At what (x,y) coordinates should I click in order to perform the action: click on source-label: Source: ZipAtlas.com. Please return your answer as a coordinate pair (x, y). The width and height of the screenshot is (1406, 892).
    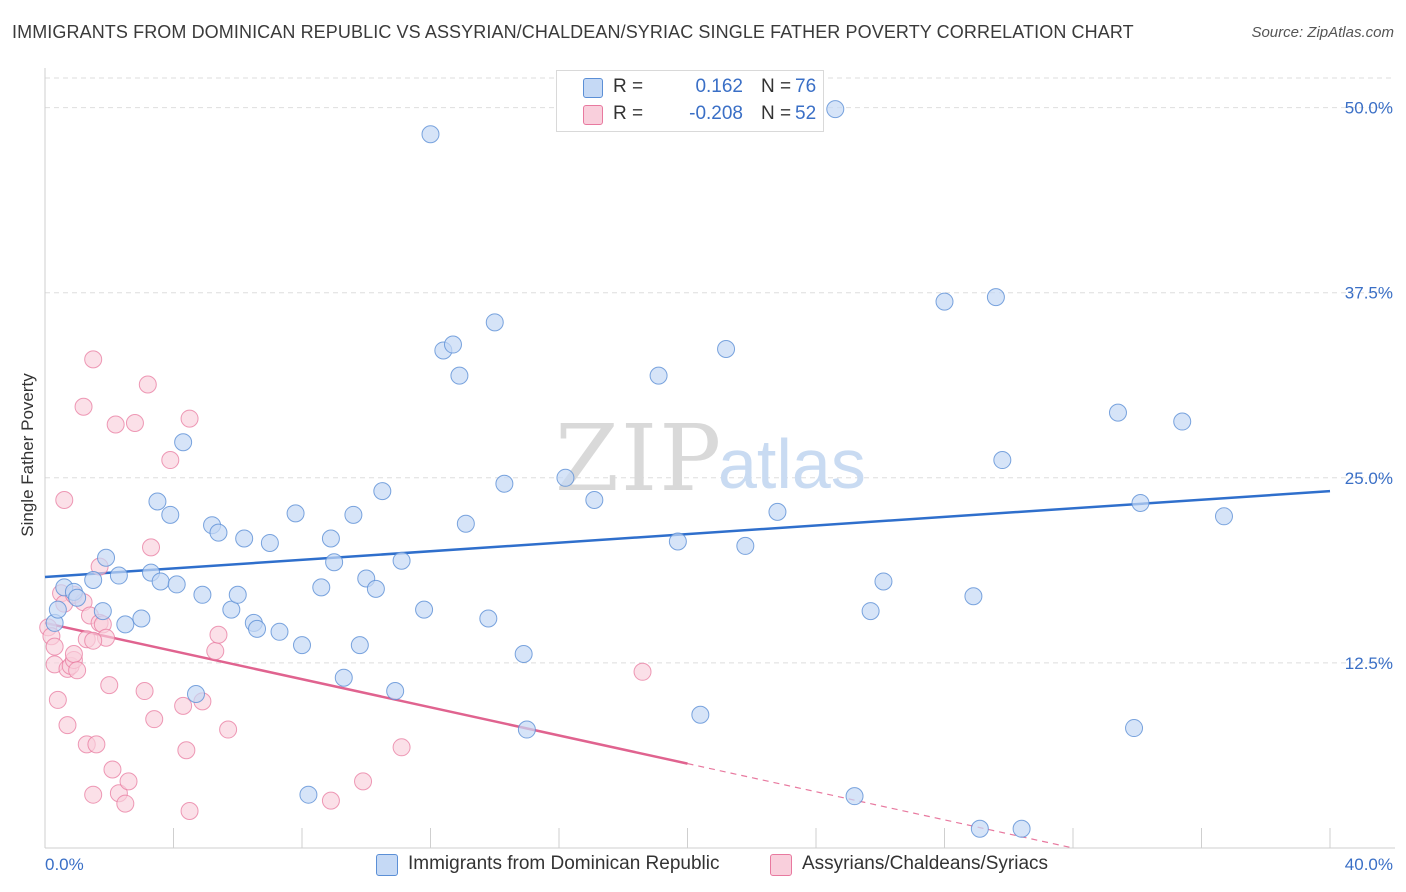
    Looking at the image, I should click on (1322, 32).